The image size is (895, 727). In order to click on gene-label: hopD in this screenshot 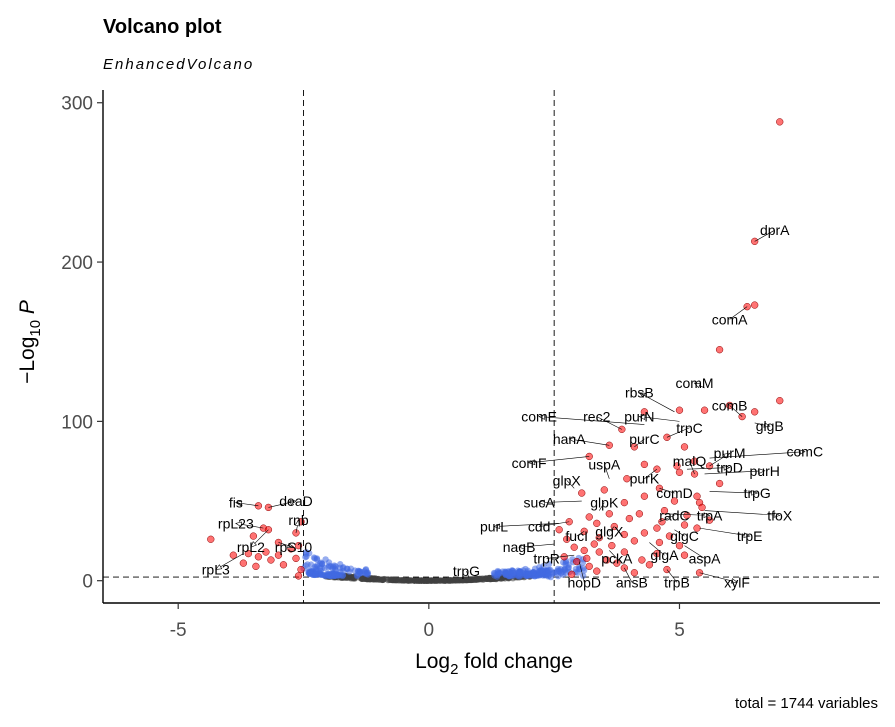, I will do `click(584, 582)`.